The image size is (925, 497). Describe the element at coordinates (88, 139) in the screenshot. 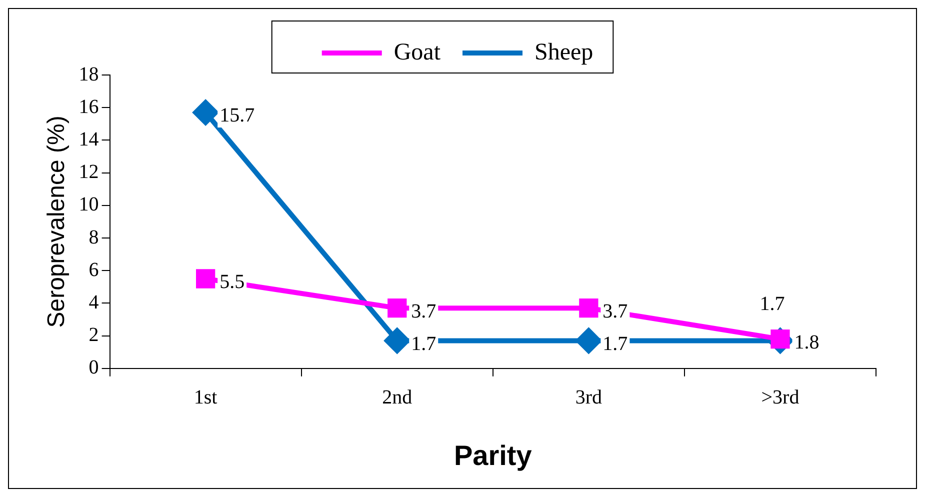

I see `y-tick-label: 14` at that location.